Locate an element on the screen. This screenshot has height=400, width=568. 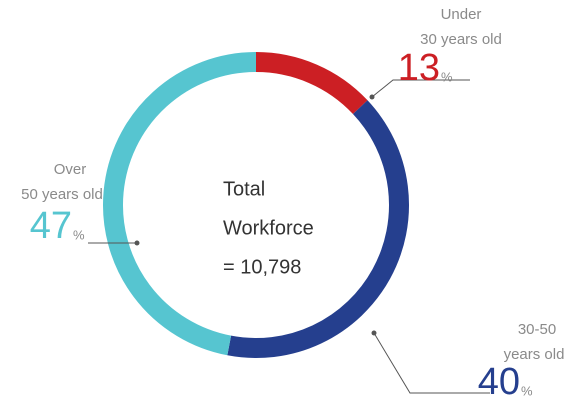
category-label: Over is located at coordinates (70, 169).